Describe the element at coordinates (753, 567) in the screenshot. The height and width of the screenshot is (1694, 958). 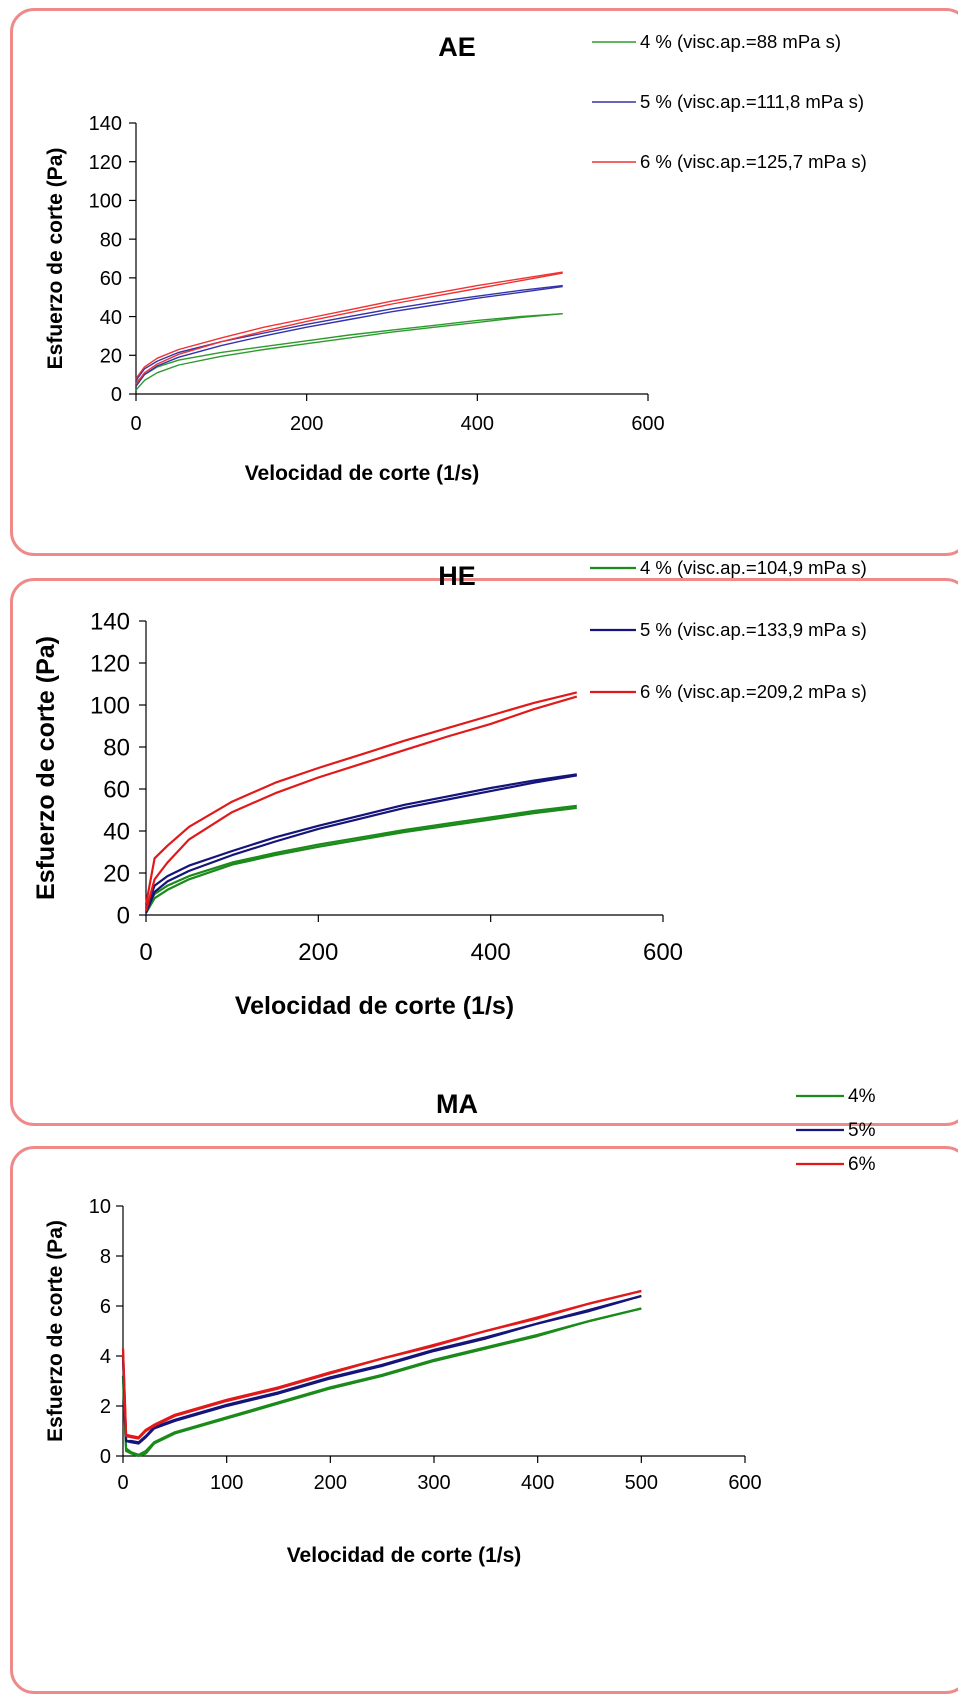
I see `legend-label: 4 % (visc.ap.=104,9 mPa s)` at that location.